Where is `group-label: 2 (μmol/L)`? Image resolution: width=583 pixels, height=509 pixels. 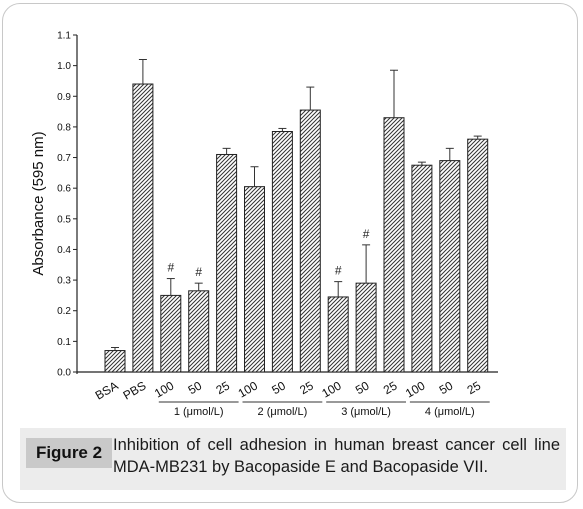
group-label: 2 (μmol/L) is located at coordinates (283, 412).